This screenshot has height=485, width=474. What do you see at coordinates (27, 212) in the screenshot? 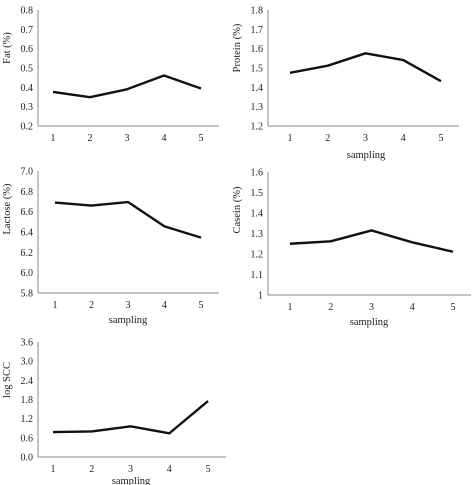
I see `y-tick-label: 6.6` at bounding box center [27, 212].